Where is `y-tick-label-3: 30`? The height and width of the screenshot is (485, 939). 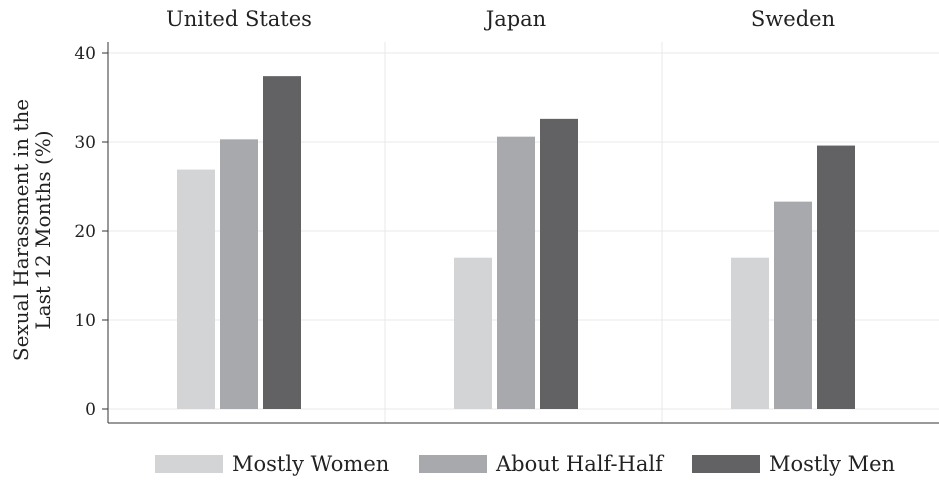
y-tick-label-3: 30 is located at coordinates (85, 143).